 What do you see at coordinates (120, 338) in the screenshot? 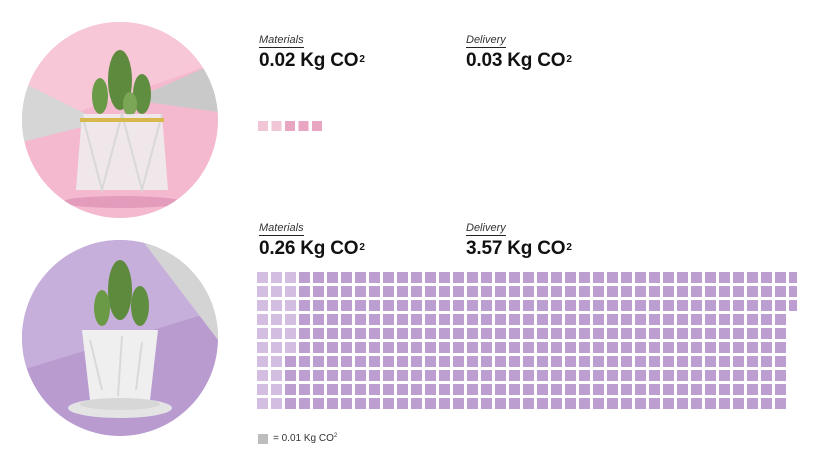
I see `product-photo-ceramic-pot` at bounding box center [120, 338].